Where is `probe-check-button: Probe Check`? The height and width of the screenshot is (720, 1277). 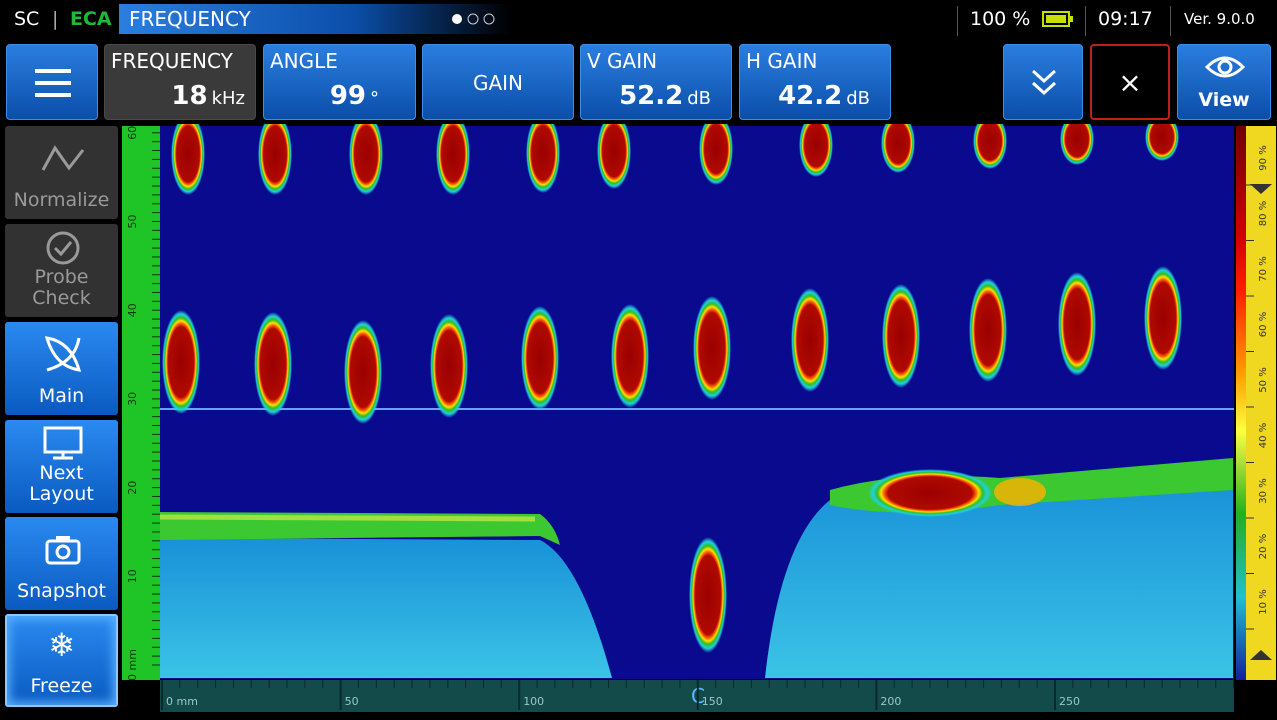
probe-check-button: Probe Check is located at coordinates (61, 270).